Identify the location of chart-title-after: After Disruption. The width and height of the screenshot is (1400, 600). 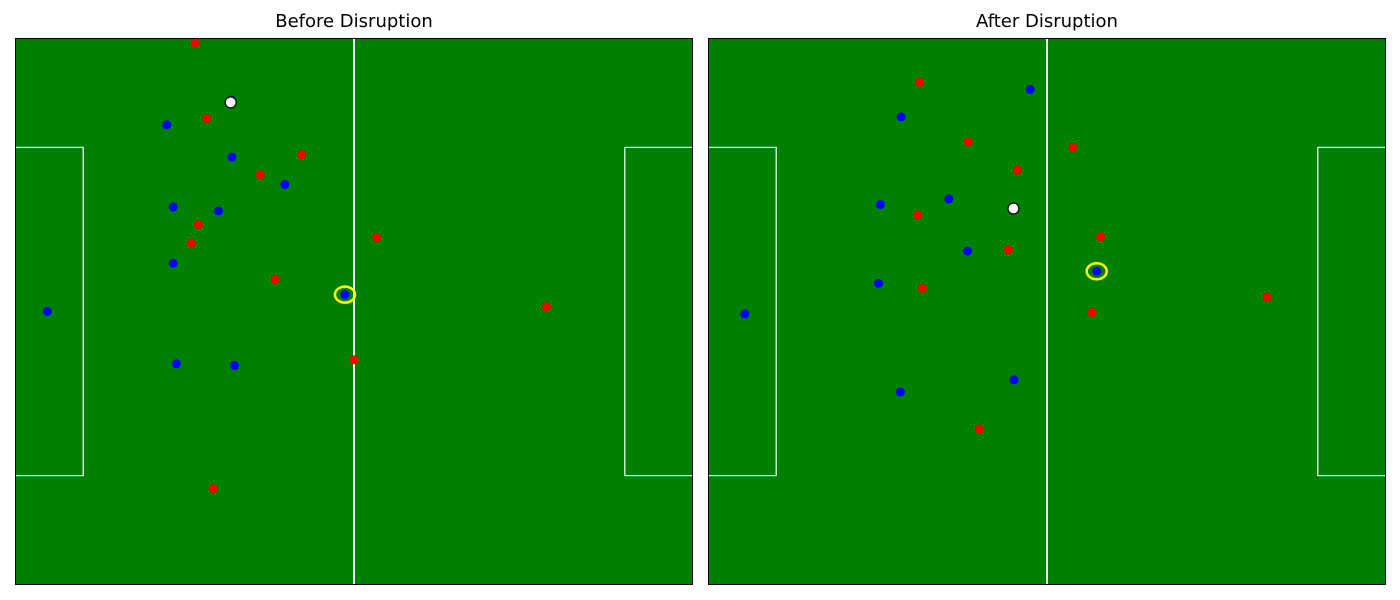
(1047, 21).